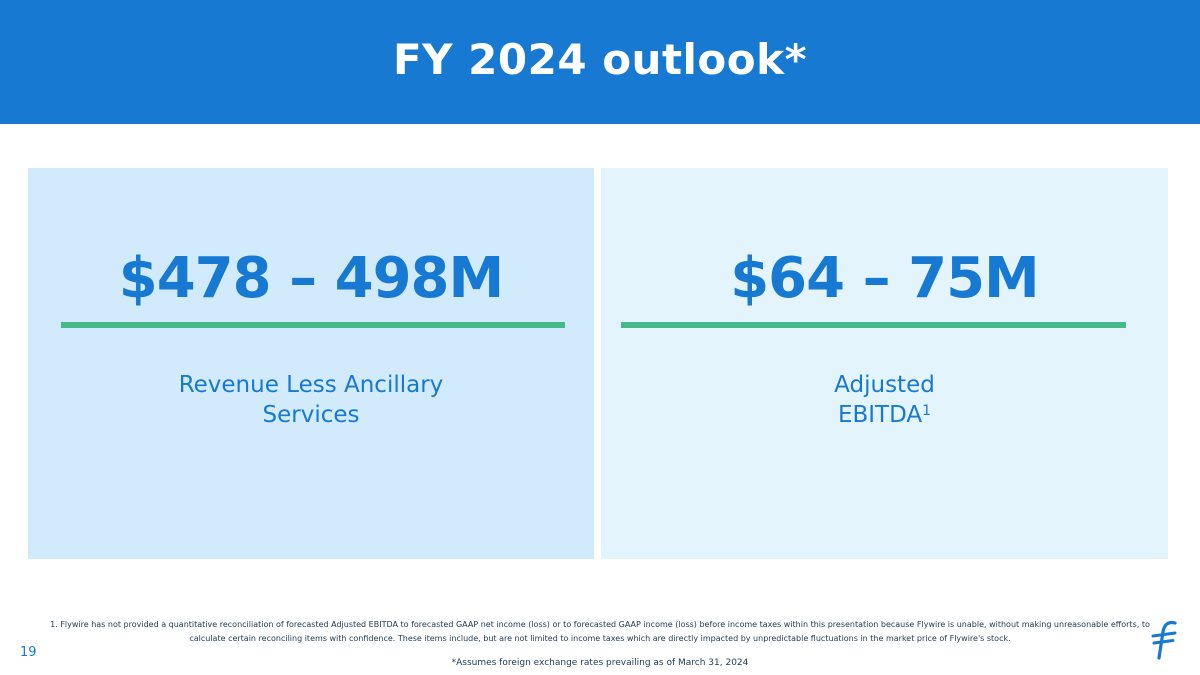  I want to click on ebitda-label: Adjusted EBITDA1, so click(884, 400).